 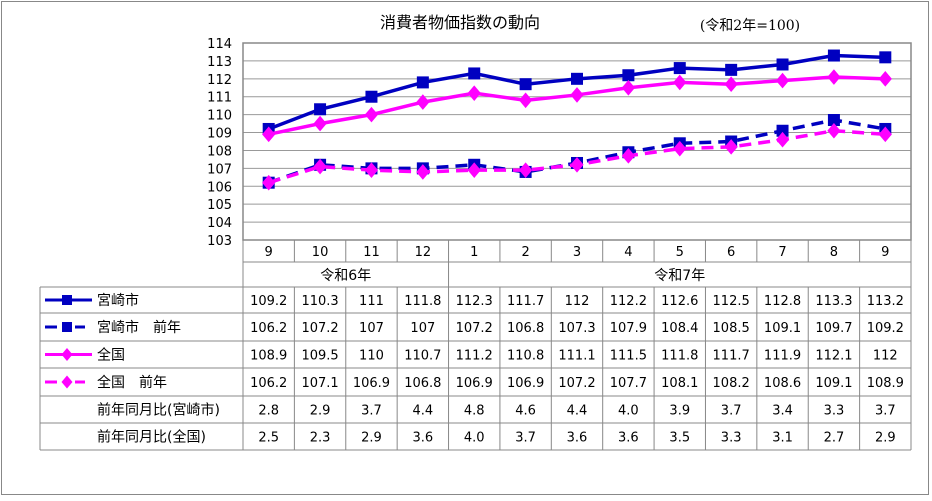 What do you see at coordinates (371, 252) in the screenshot?
I see `x-tick-label: 11` at bounding box center [371, 252].